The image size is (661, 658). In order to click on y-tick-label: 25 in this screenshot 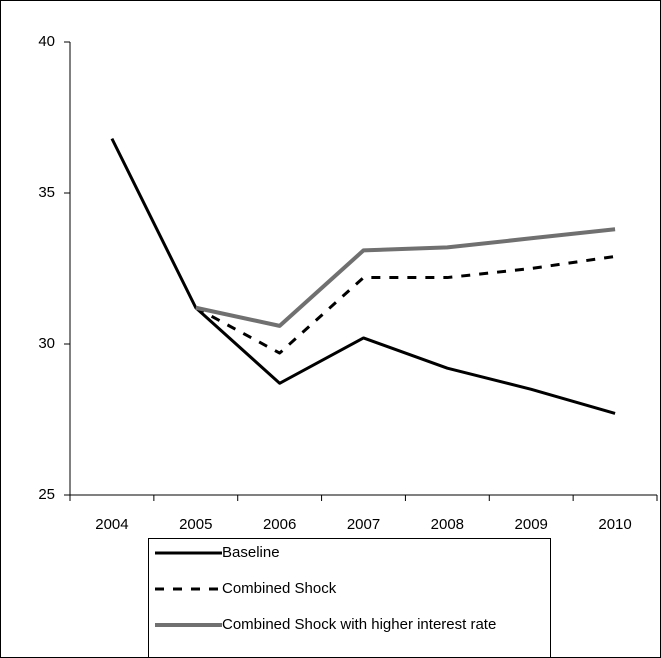, I will do `click(46, 494)`.